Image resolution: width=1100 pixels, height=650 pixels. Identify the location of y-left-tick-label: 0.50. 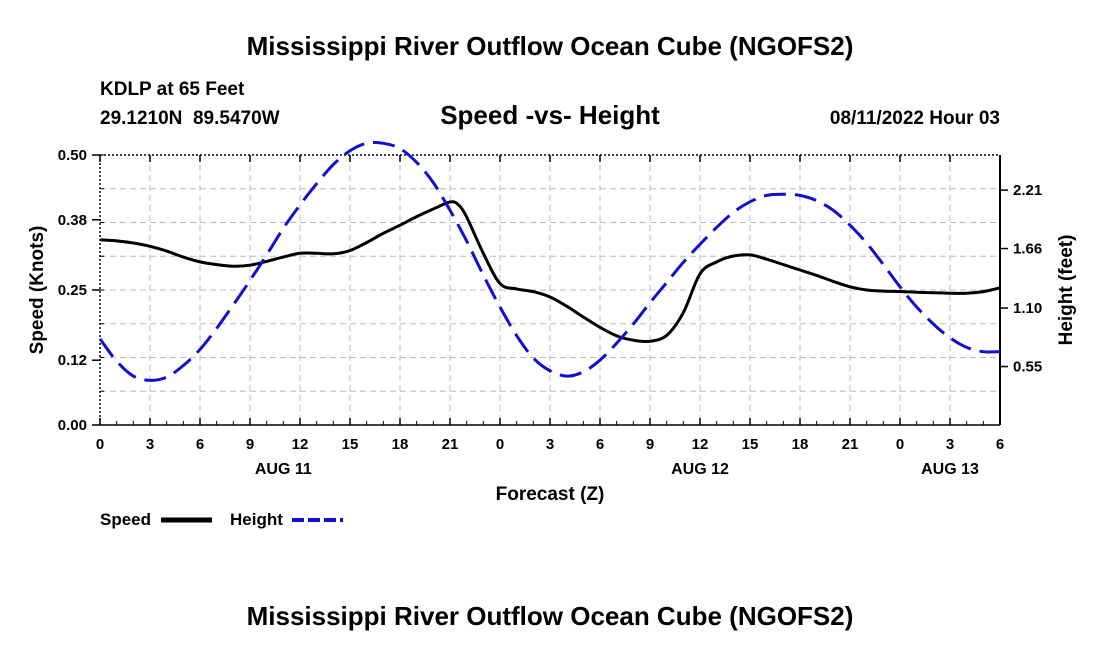
(72, 155).